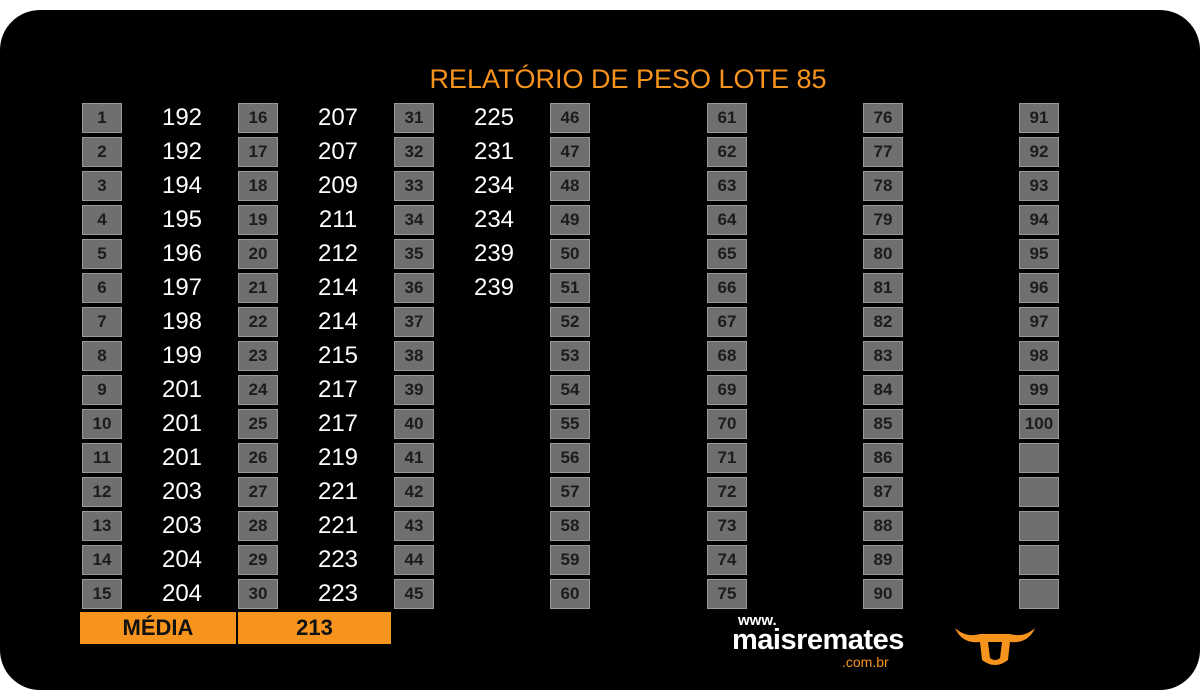 The width and height of the screenshot is (1200, 700). I want to click on index-cell: 65, so click(727, 254).